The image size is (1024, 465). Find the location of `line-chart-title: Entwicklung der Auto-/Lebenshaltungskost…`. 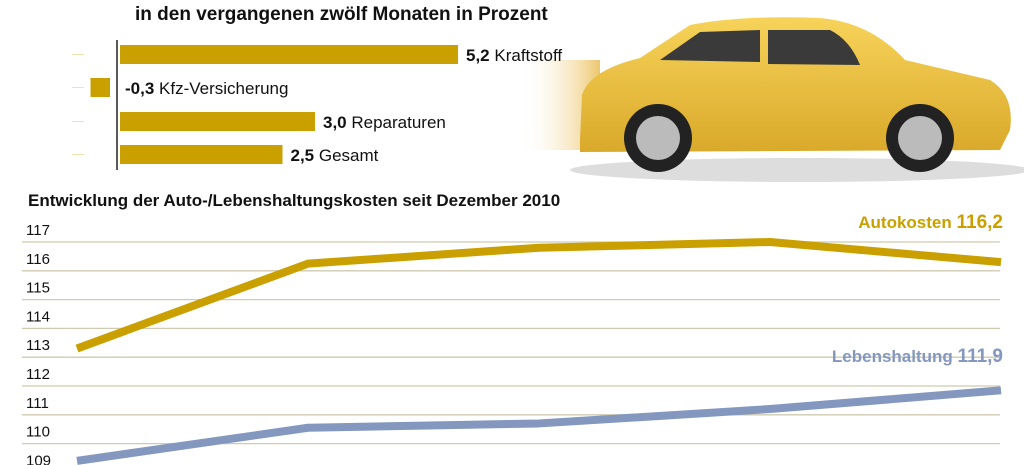

line-chart-title: Entwicklung der Auto-/Lebenshaltungskost… is located at coordinates (294, 200).